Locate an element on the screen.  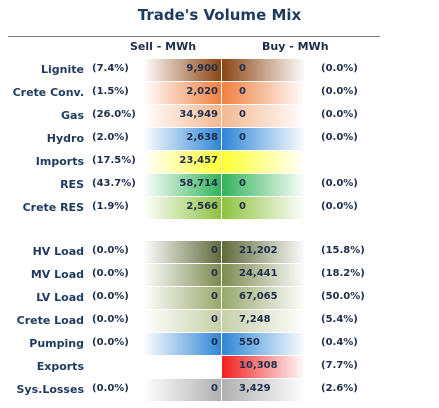
bottom-row: Pumping (0.0%) 0 550 (0.4%) is located at coordinates (219, 344).